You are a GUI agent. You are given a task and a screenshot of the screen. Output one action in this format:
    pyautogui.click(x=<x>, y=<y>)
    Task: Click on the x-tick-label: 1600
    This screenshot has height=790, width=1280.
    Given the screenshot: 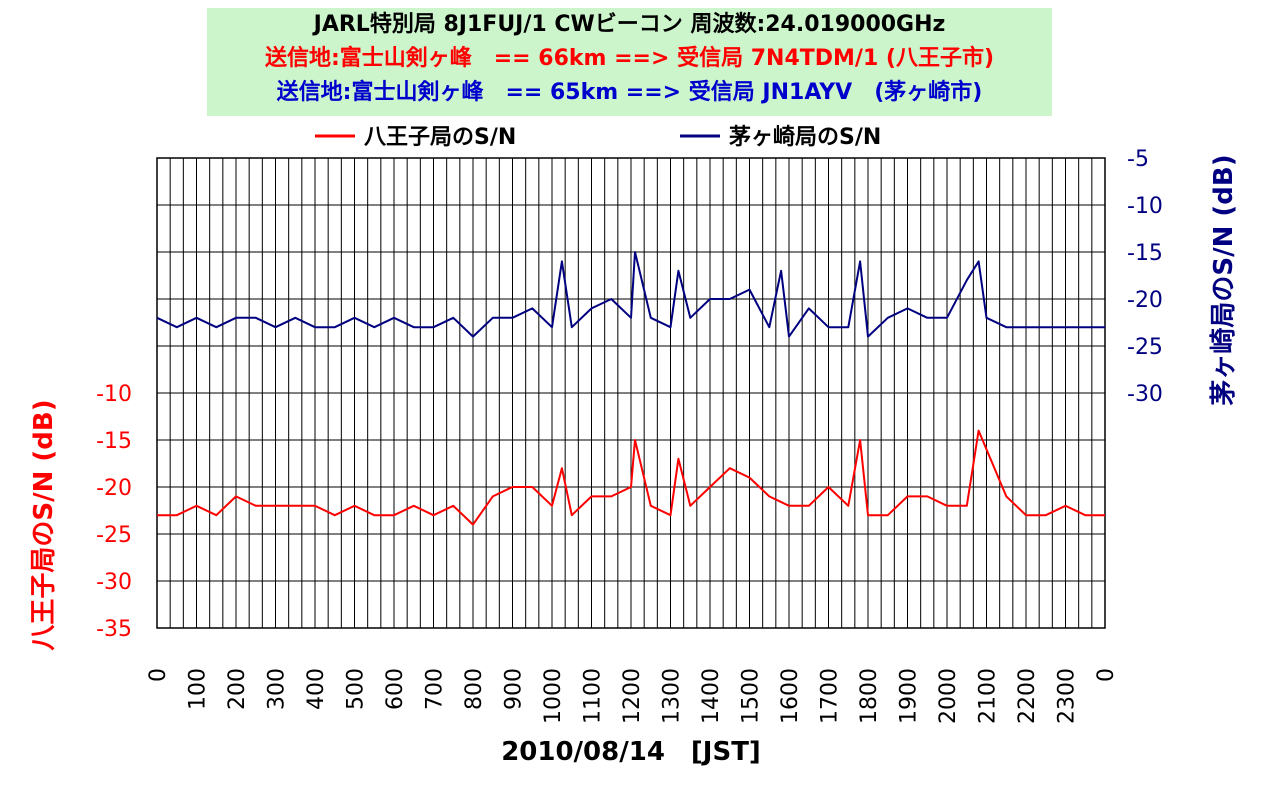 What is the action you would take?
    pyautogui.click(x=790, y=696)
    